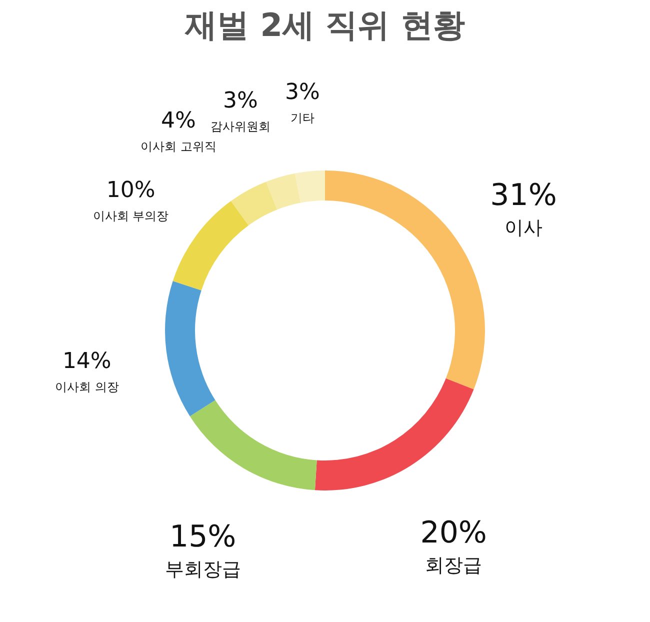 This screenshot has height=622, width=650. I want to click on data-label: 4%, so click(178, 121).